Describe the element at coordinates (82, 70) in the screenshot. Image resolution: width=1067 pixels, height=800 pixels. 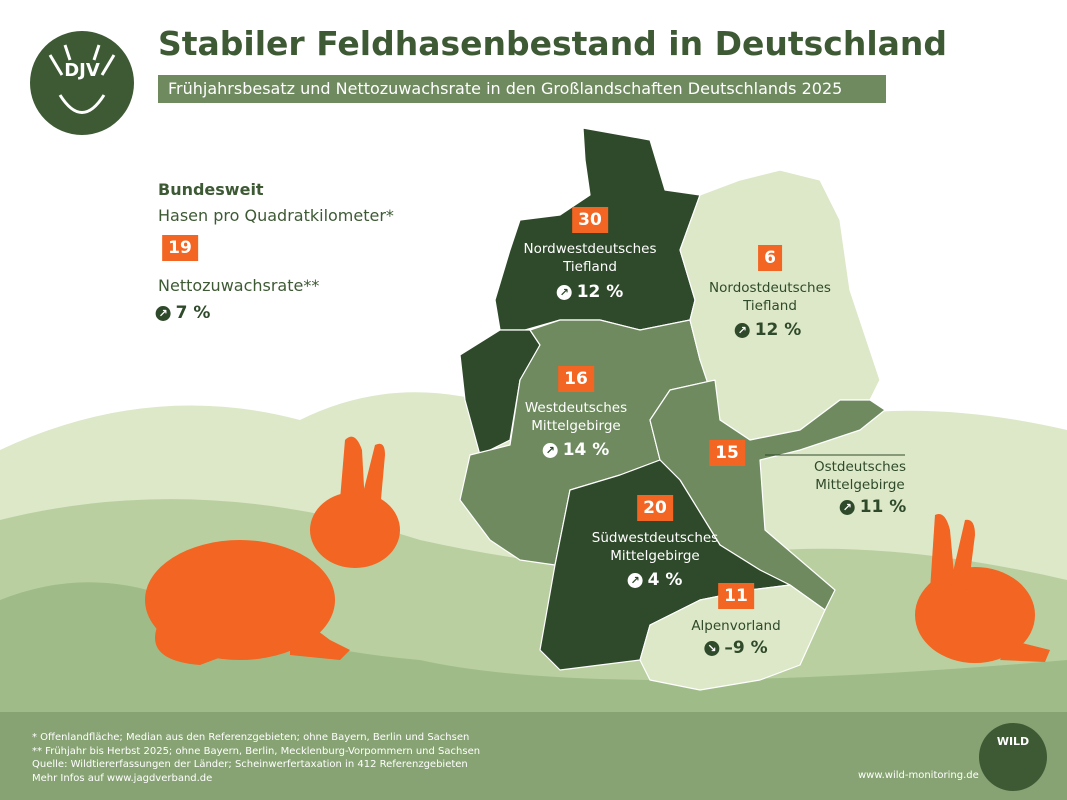
I see `logo-label: DJV` at that location.